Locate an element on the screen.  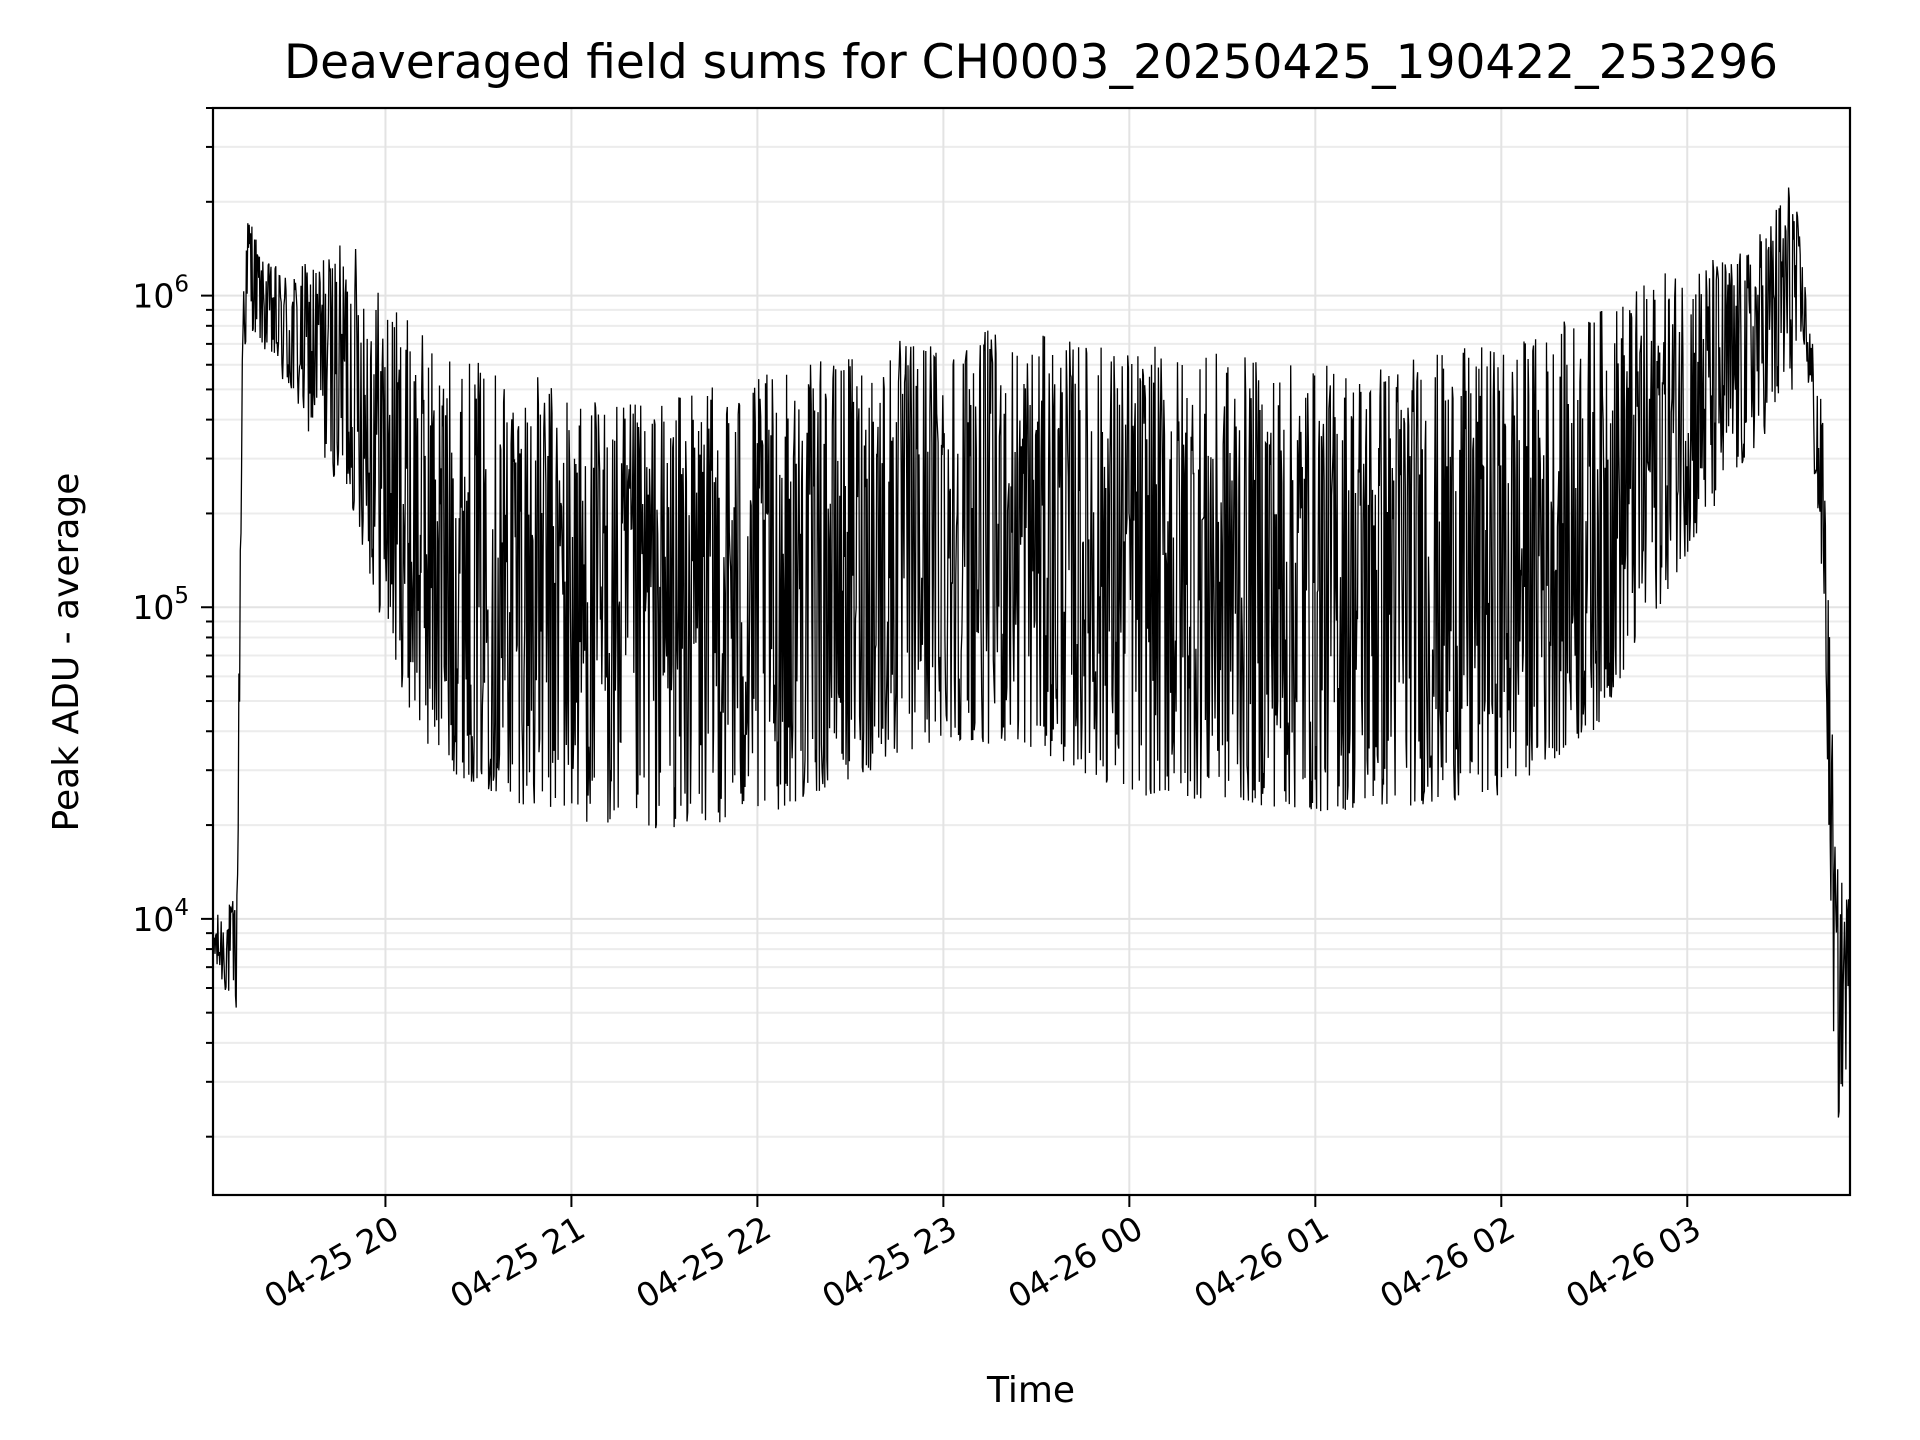
x-axis-label: Time is located at coordinates (1030, 1390).